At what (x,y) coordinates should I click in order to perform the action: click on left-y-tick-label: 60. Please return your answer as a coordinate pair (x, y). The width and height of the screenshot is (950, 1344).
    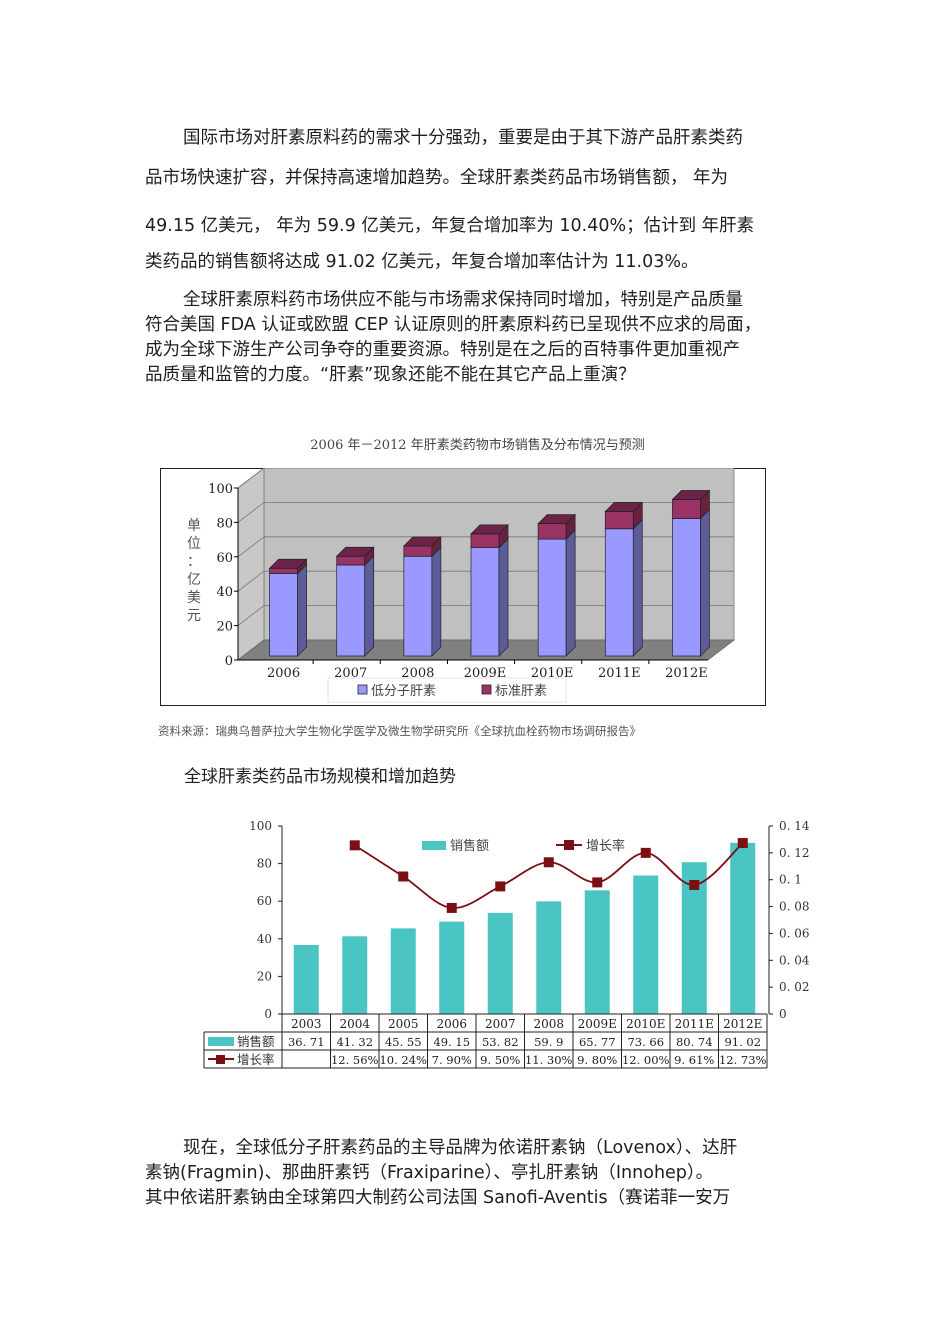
    Looking at the image, I should click on (264, 901).